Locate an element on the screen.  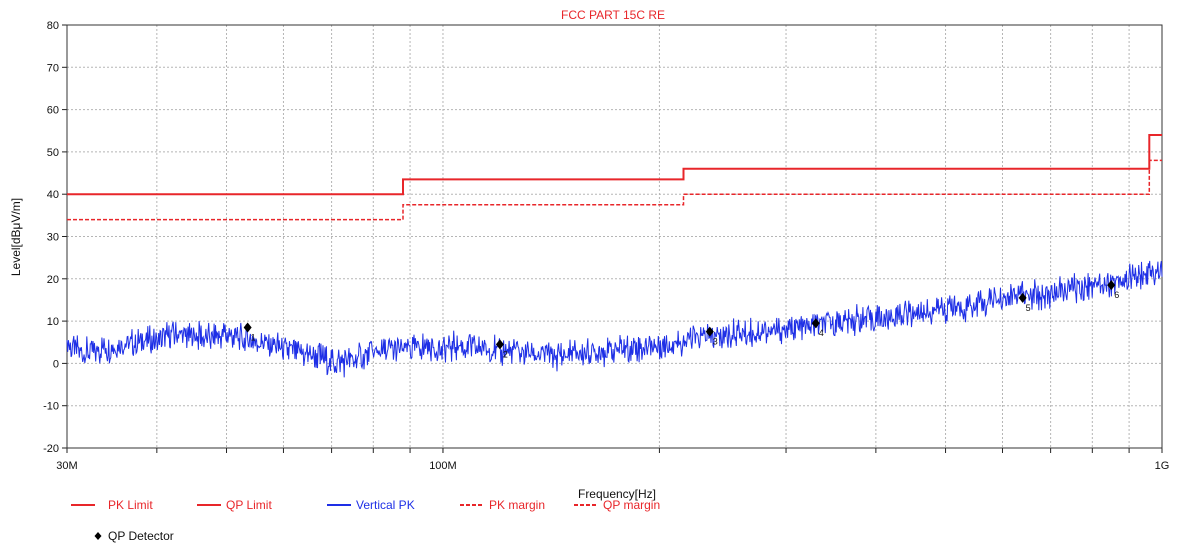
x-tick-label: 30M is located at coordinates (66, 466).